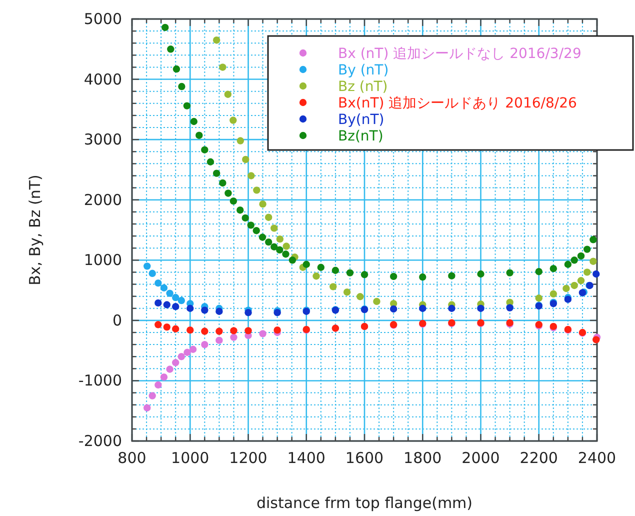 The height and width of the screenshot is (516, 635). I want to click on x-tick-label: 1000, so click(190, 458).